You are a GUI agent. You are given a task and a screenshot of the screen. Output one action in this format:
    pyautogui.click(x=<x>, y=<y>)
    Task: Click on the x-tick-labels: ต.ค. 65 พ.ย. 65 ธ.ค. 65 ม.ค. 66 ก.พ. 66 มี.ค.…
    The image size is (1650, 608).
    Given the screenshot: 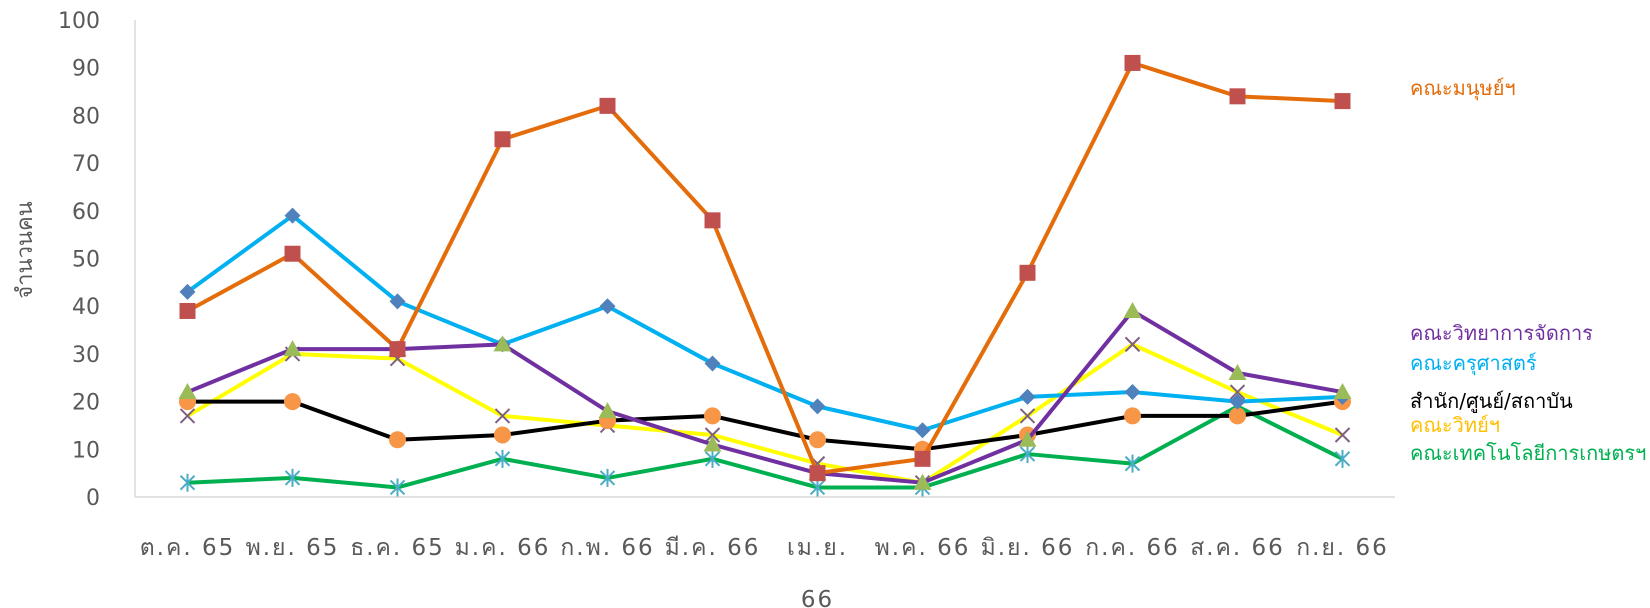 What is the action you would take?
    pyautogui.click(x=764, y=571)
    